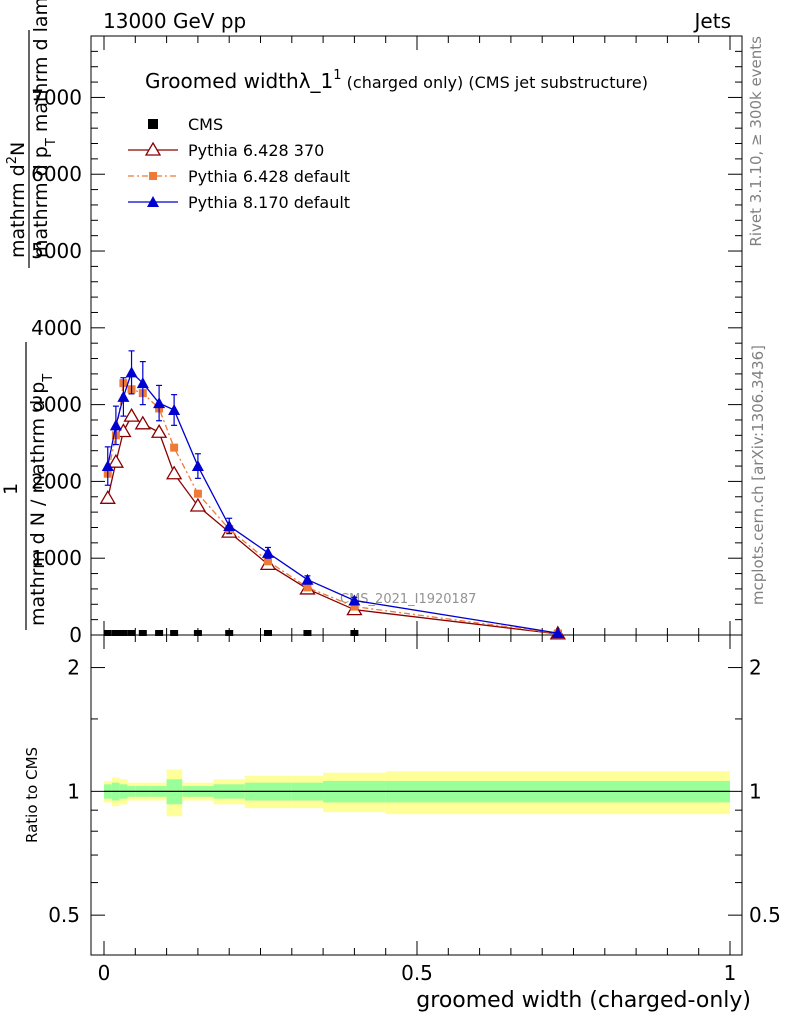 Image resolution: width=786 pixels, height=1024 pixels. What do you see at coordinates (256, 150) in the screenshot?
I see `legend-label-p6-370: Pythia 6.428 370` at bounding box center [256, 150].